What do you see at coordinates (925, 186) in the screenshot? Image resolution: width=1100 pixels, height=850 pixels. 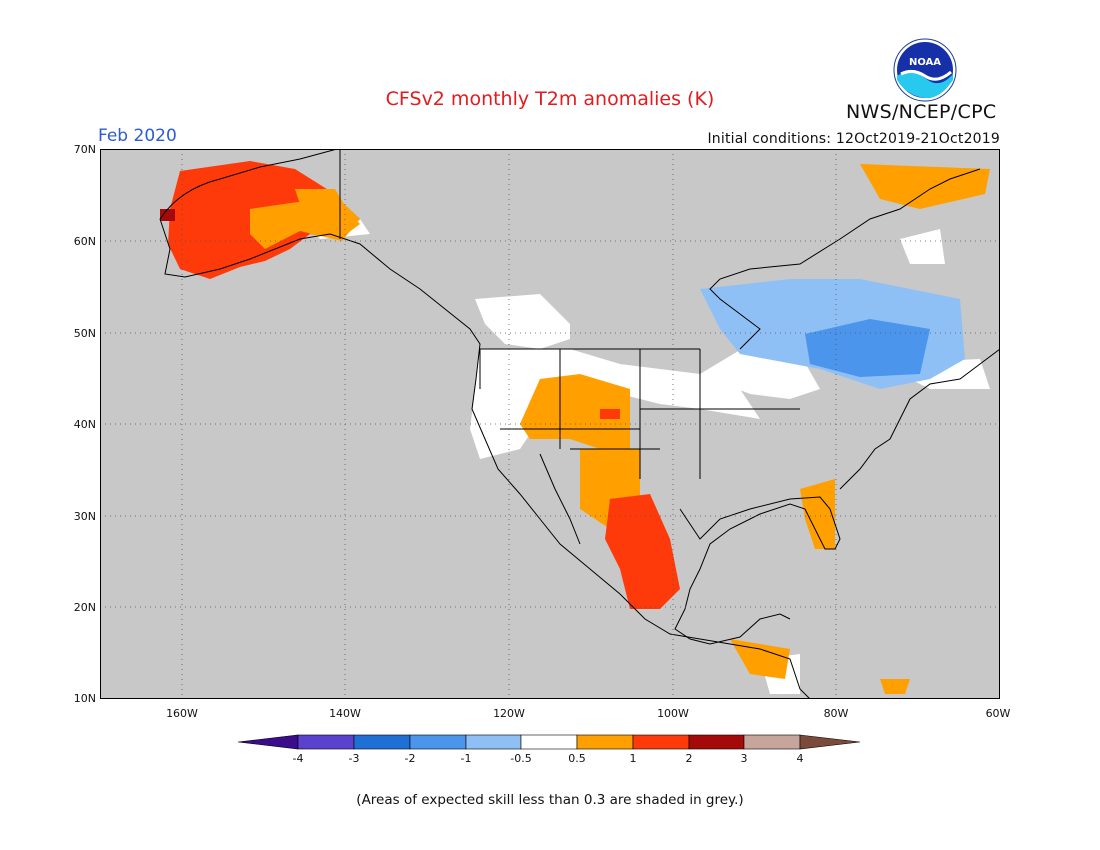 I see `labrador-anomaly` at bounding box center [925, 186].